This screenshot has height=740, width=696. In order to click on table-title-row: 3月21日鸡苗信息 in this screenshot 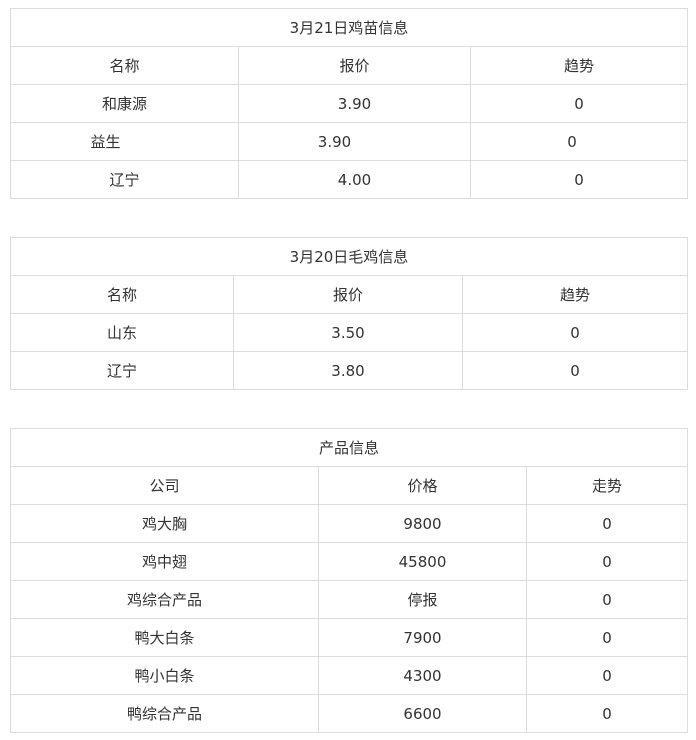, I will do `click(349, 27)`.